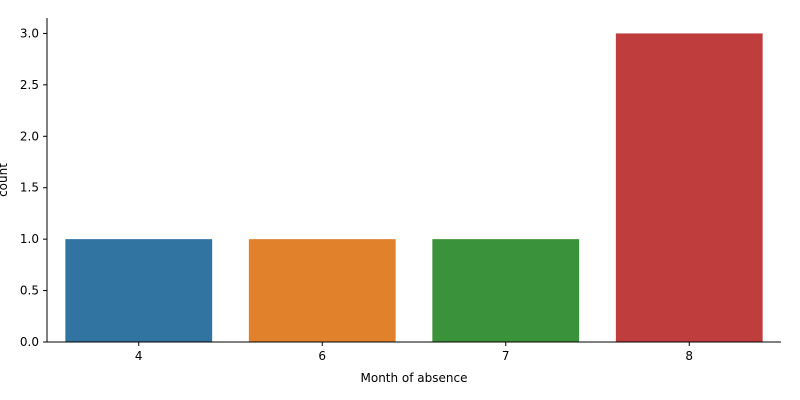 The height and width of the screenshot is (400, 800). What do you see at coordinates (506, 356) in the screenshot?
I see `x-tick-label: 7` at bounding box center [506, 356].